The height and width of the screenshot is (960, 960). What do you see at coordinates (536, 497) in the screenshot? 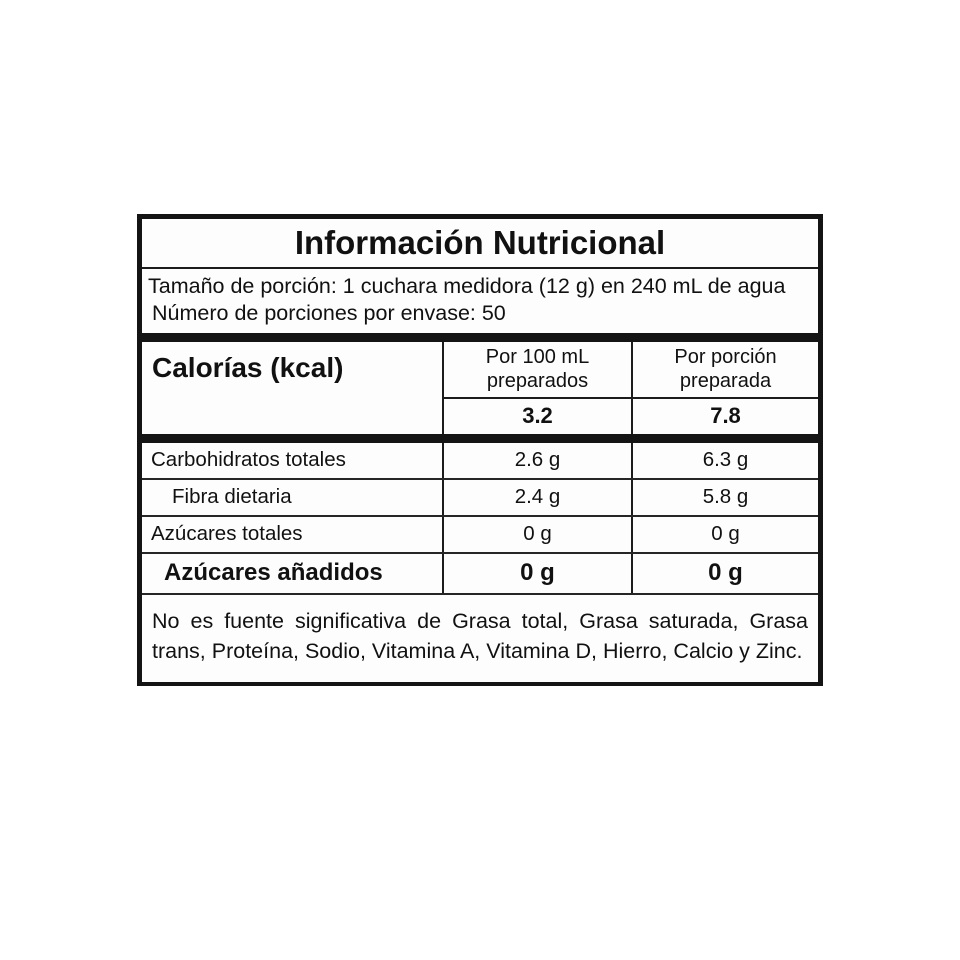
I see `nutrient-value-per-100ml: 2.4 g` at bounding box center [536, 497].